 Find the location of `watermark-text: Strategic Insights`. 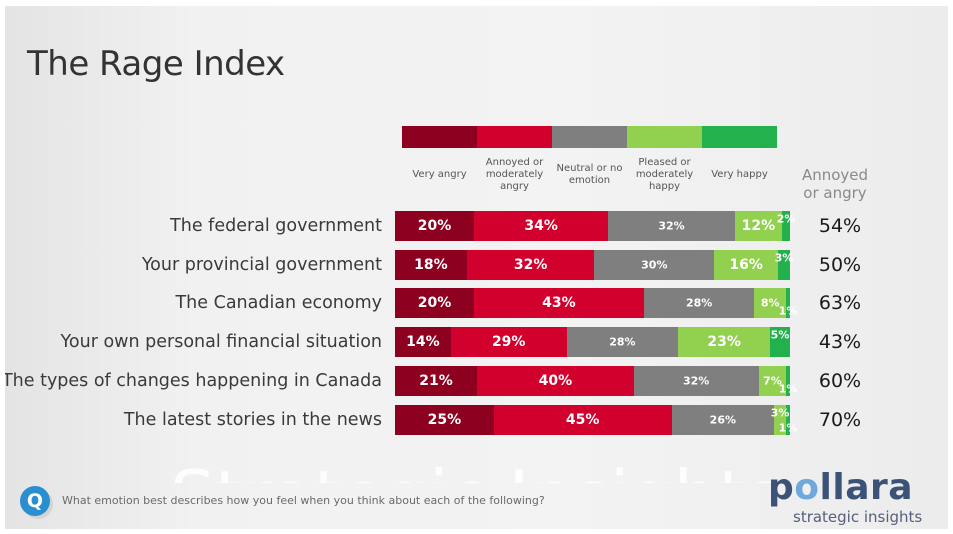

watermark-text: Strategic Insights is located at coordinates (476, 472).